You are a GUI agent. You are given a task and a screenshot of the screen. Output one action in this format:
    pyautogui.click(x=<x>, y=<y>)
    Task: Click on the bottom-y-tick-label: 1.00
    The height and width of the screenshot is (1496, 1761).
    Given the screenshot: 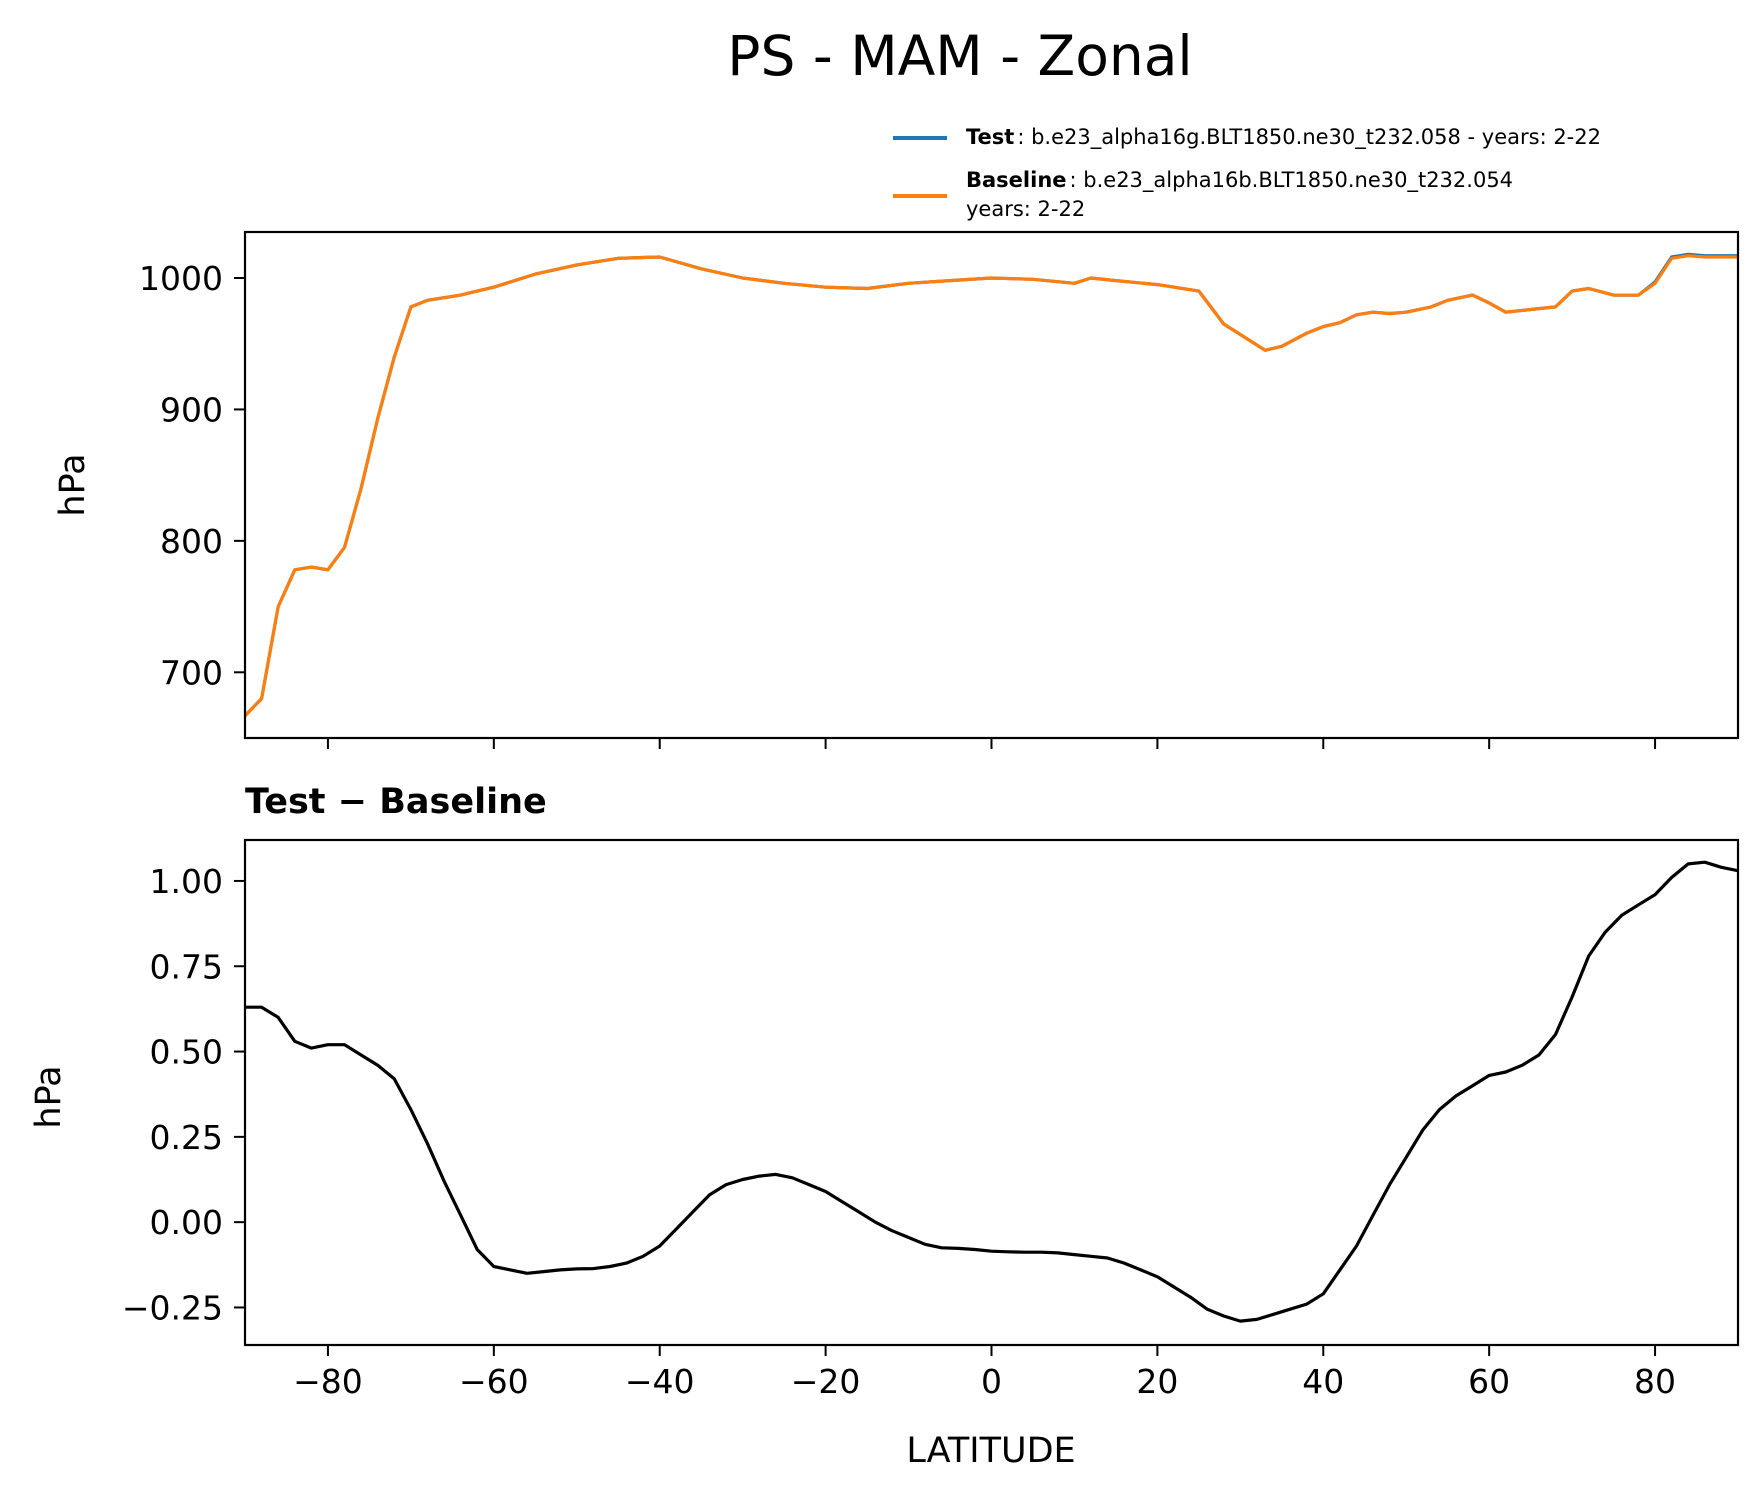 What is the action you would take?
    pyautogui.click(x=186, y=881)
    